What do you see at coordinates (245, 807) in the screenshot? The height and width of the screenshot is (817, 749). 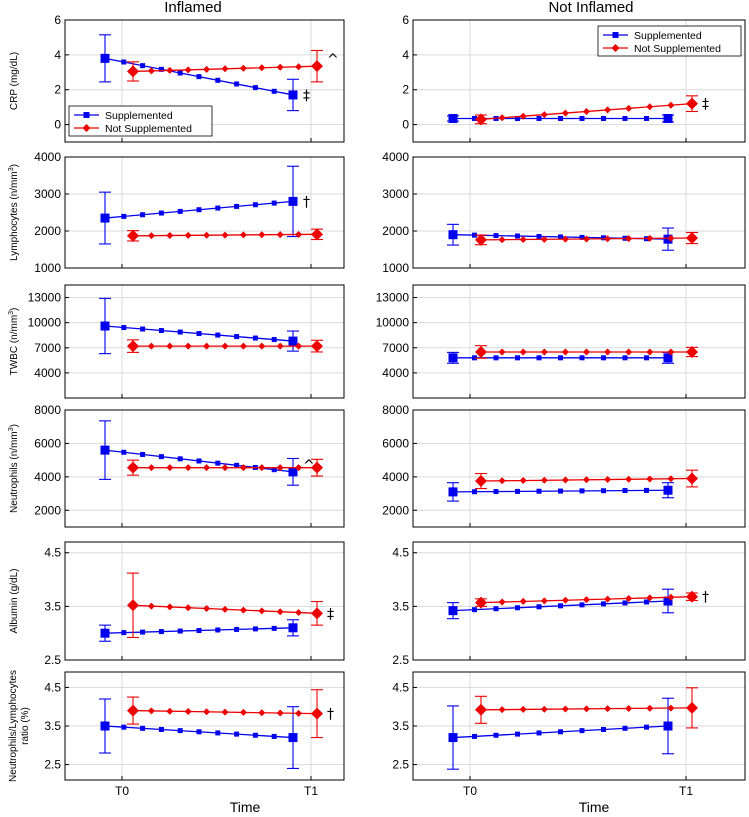 I see `x-axis-label-inflamed: Time` at bounding box center [245, 807].